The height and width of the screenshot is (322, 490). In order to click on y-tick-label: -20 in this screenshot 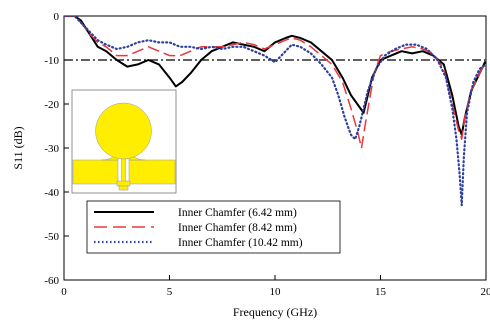, I will do `click(51, 105)`.